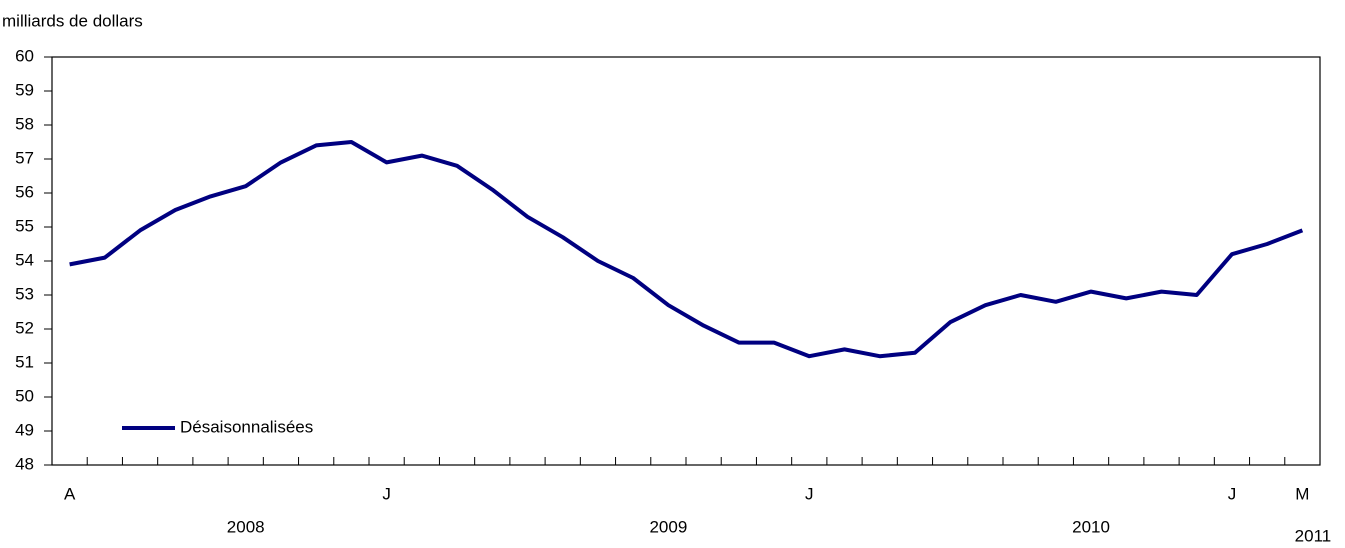 The height and width of the screenshot is (548, 1345). What do you see at coordinates (24, 293) in the screenshot?
I see `y-tick-label: 53` at bounding box center [24, 293].